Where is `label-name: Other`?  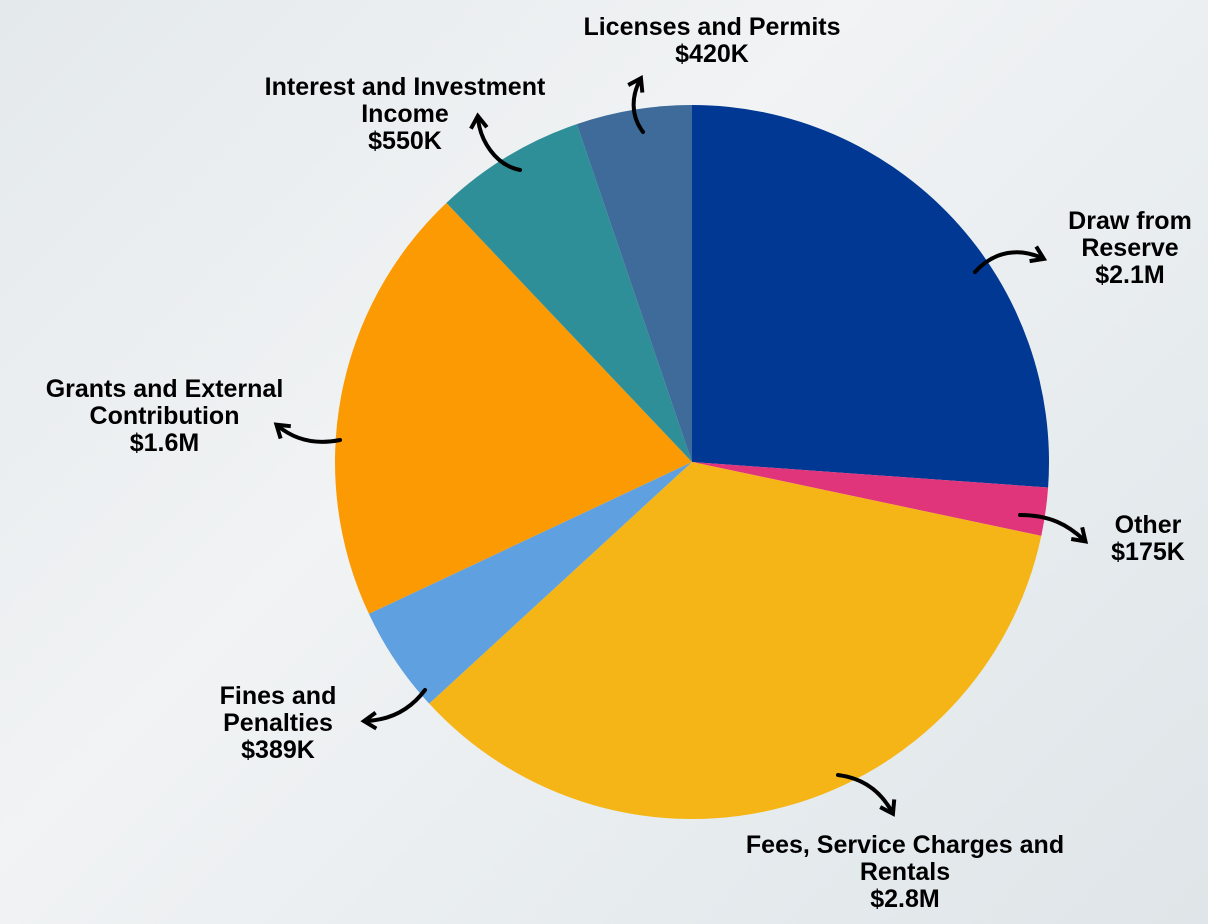
label-name: Other is located at coordinates (1148, 525).